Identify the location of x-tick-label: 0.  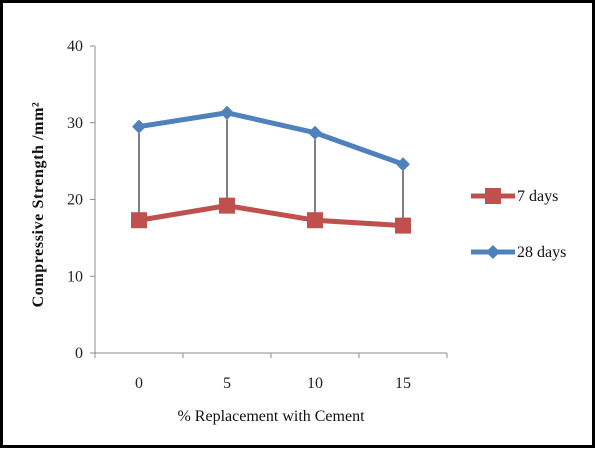
(139, 383).